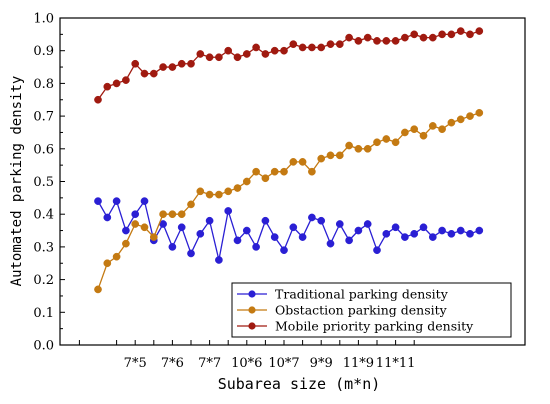 The width and height of the screenshot is (550, 404). Describe the element at coordinates (252, 326) in the screenshot. I see `legend-mobile-priority-marker` at that location.